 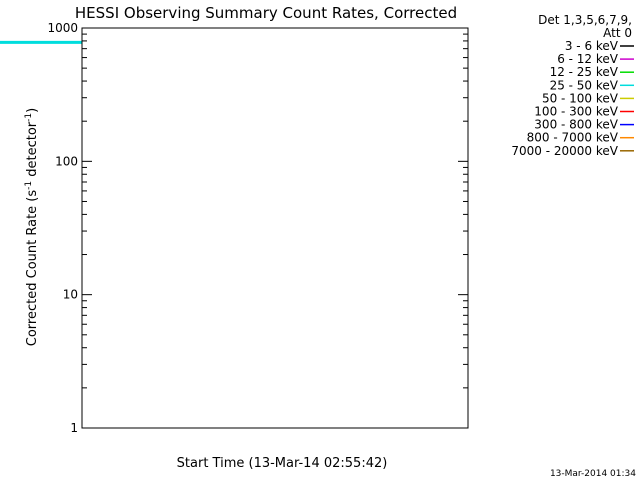 I want to click on y-axis-label-mid: detector, so click(x=32, y=151).